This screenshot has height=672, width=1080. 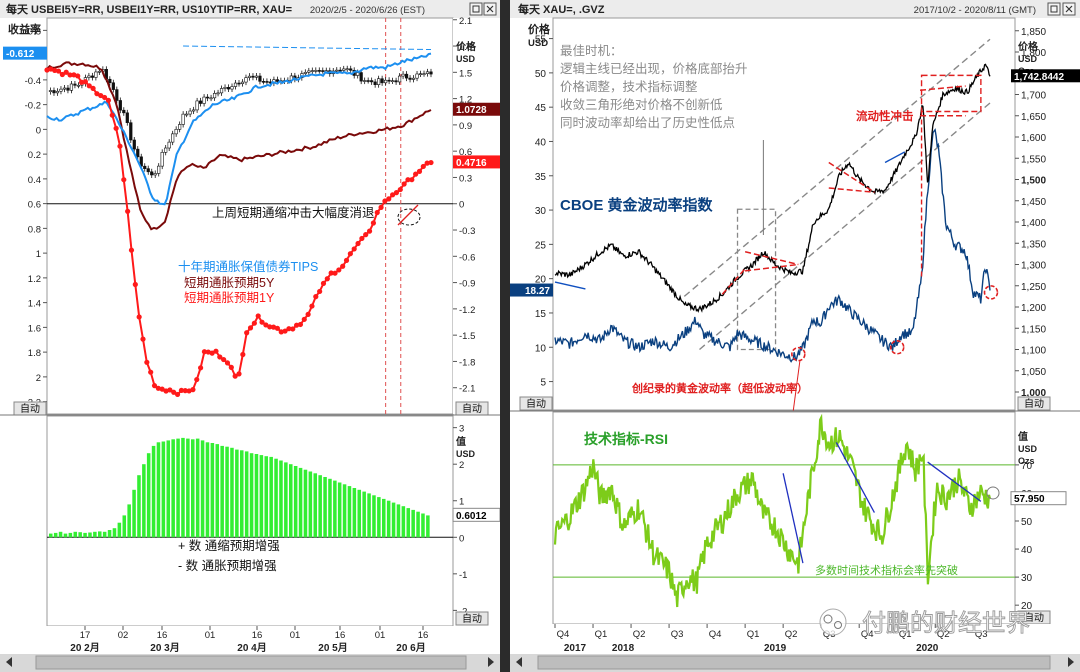 What do you see at coordinates (601, 634) in the screenshot?
I see `right-quarter-tick-label: Q1` at bounding box center [601, 634].